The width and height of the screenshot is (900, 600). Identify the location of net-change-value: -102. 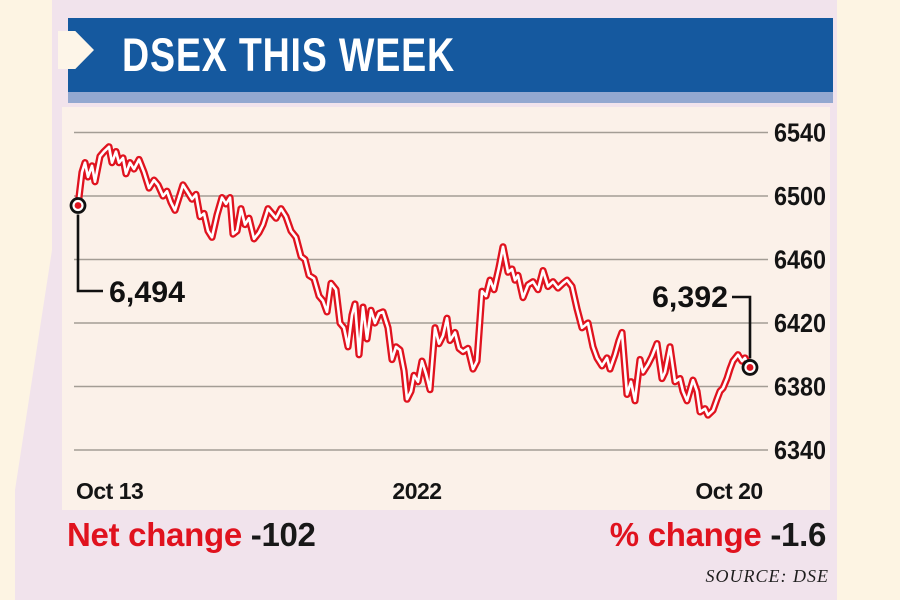
(283, 534).